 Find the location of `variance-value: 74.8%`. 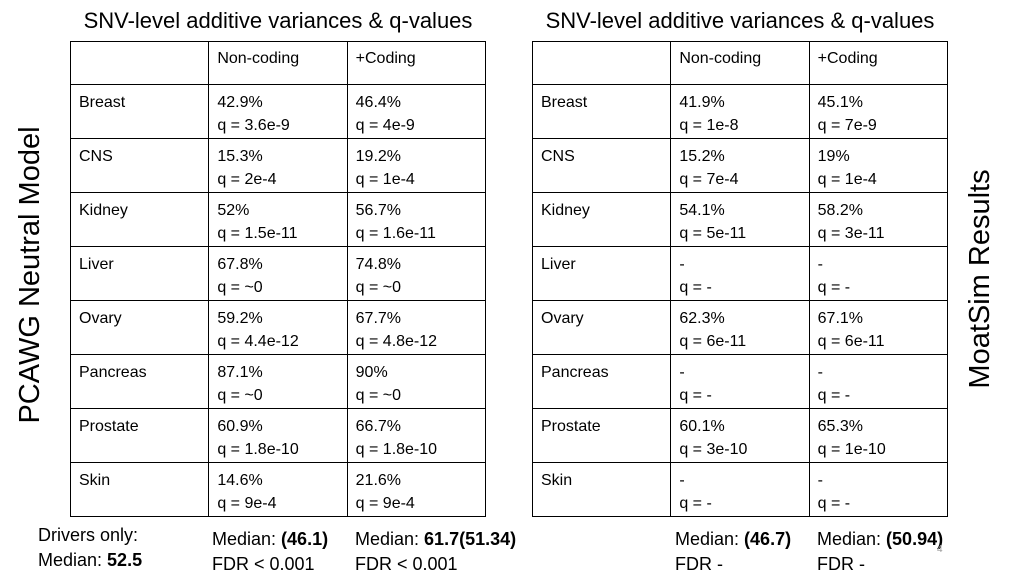

variance-value: 74.8% is located at coordinates (378, 264).